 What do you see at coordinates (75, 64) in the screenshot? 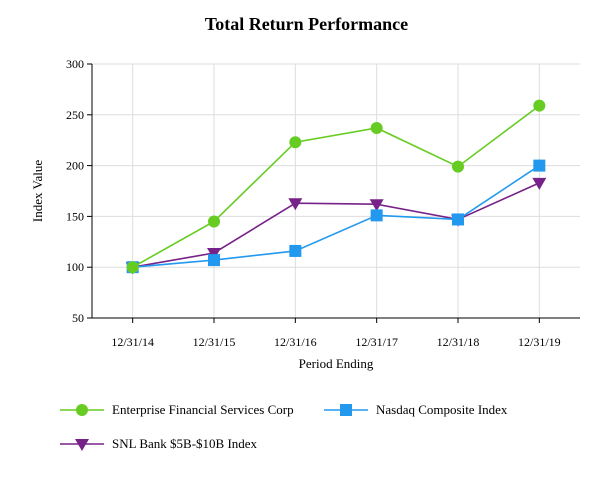
I see `y-tick-label: 300` at bounding box center [75, 64].